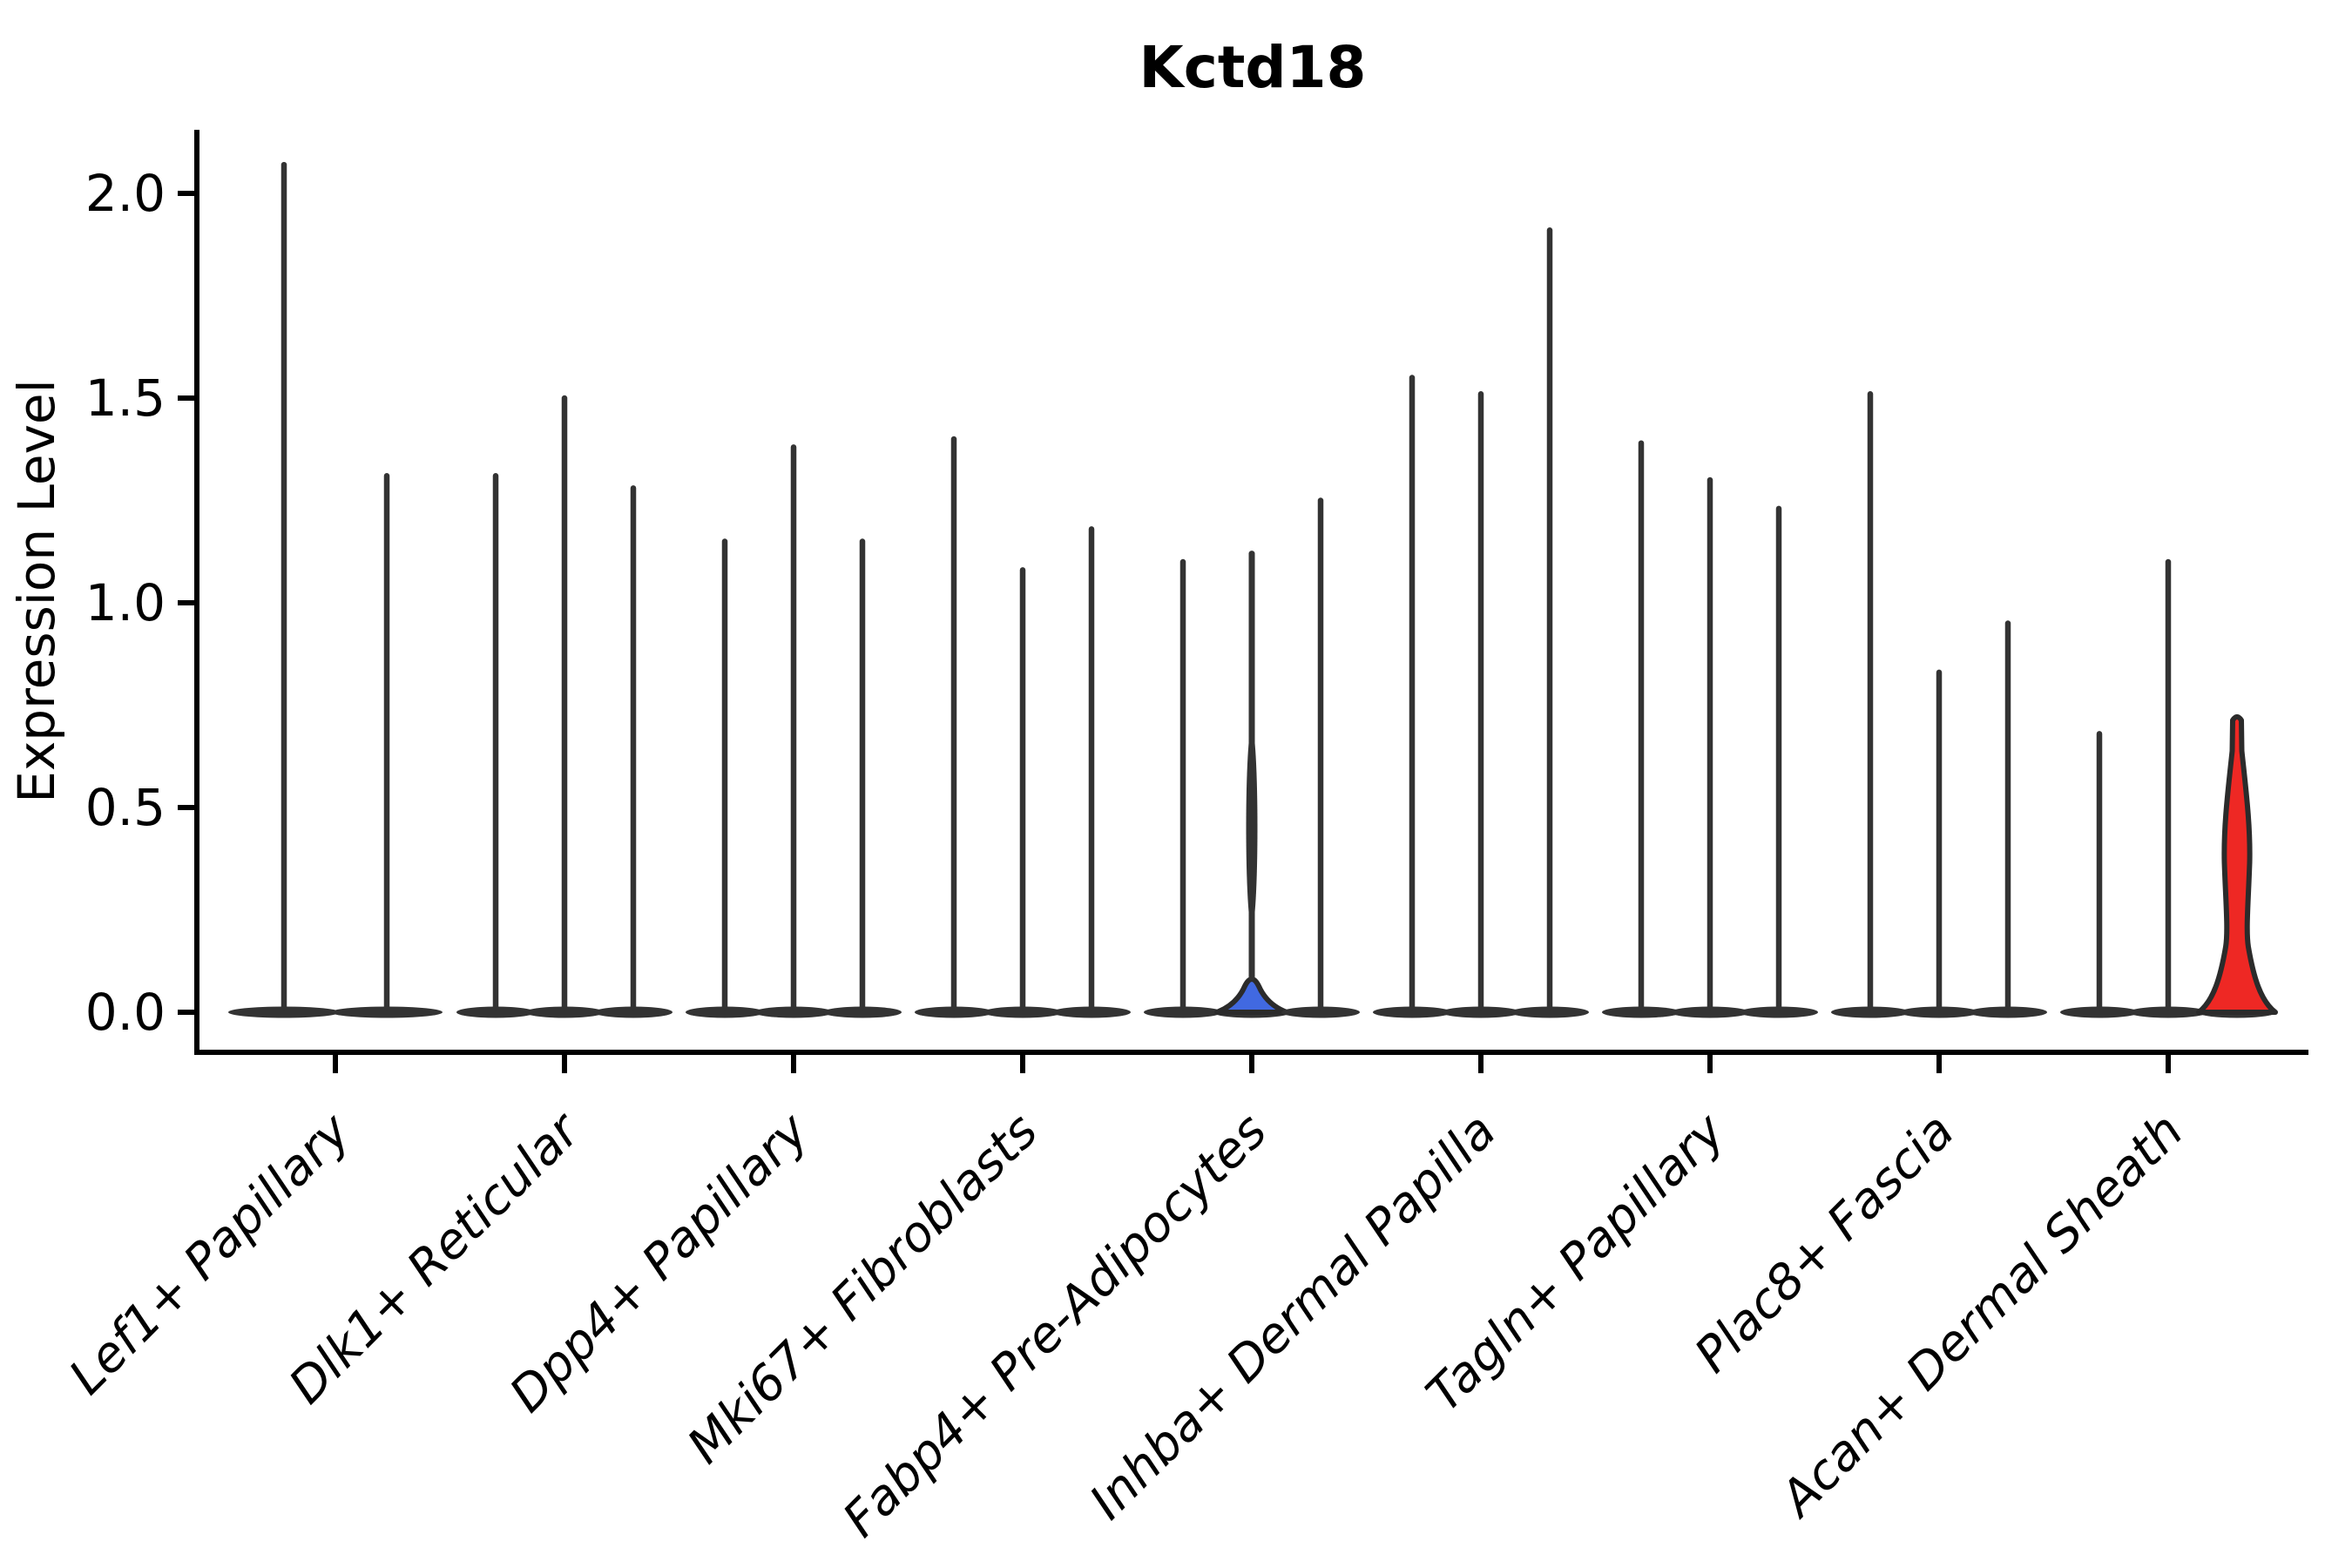 Image resolution: width=2352 pixels, height=1568 pixels. What do you see at coordinates (1252, 827) in the screenshot?
I see `violin-mid-bulge` at bounding box center [1252, 827].